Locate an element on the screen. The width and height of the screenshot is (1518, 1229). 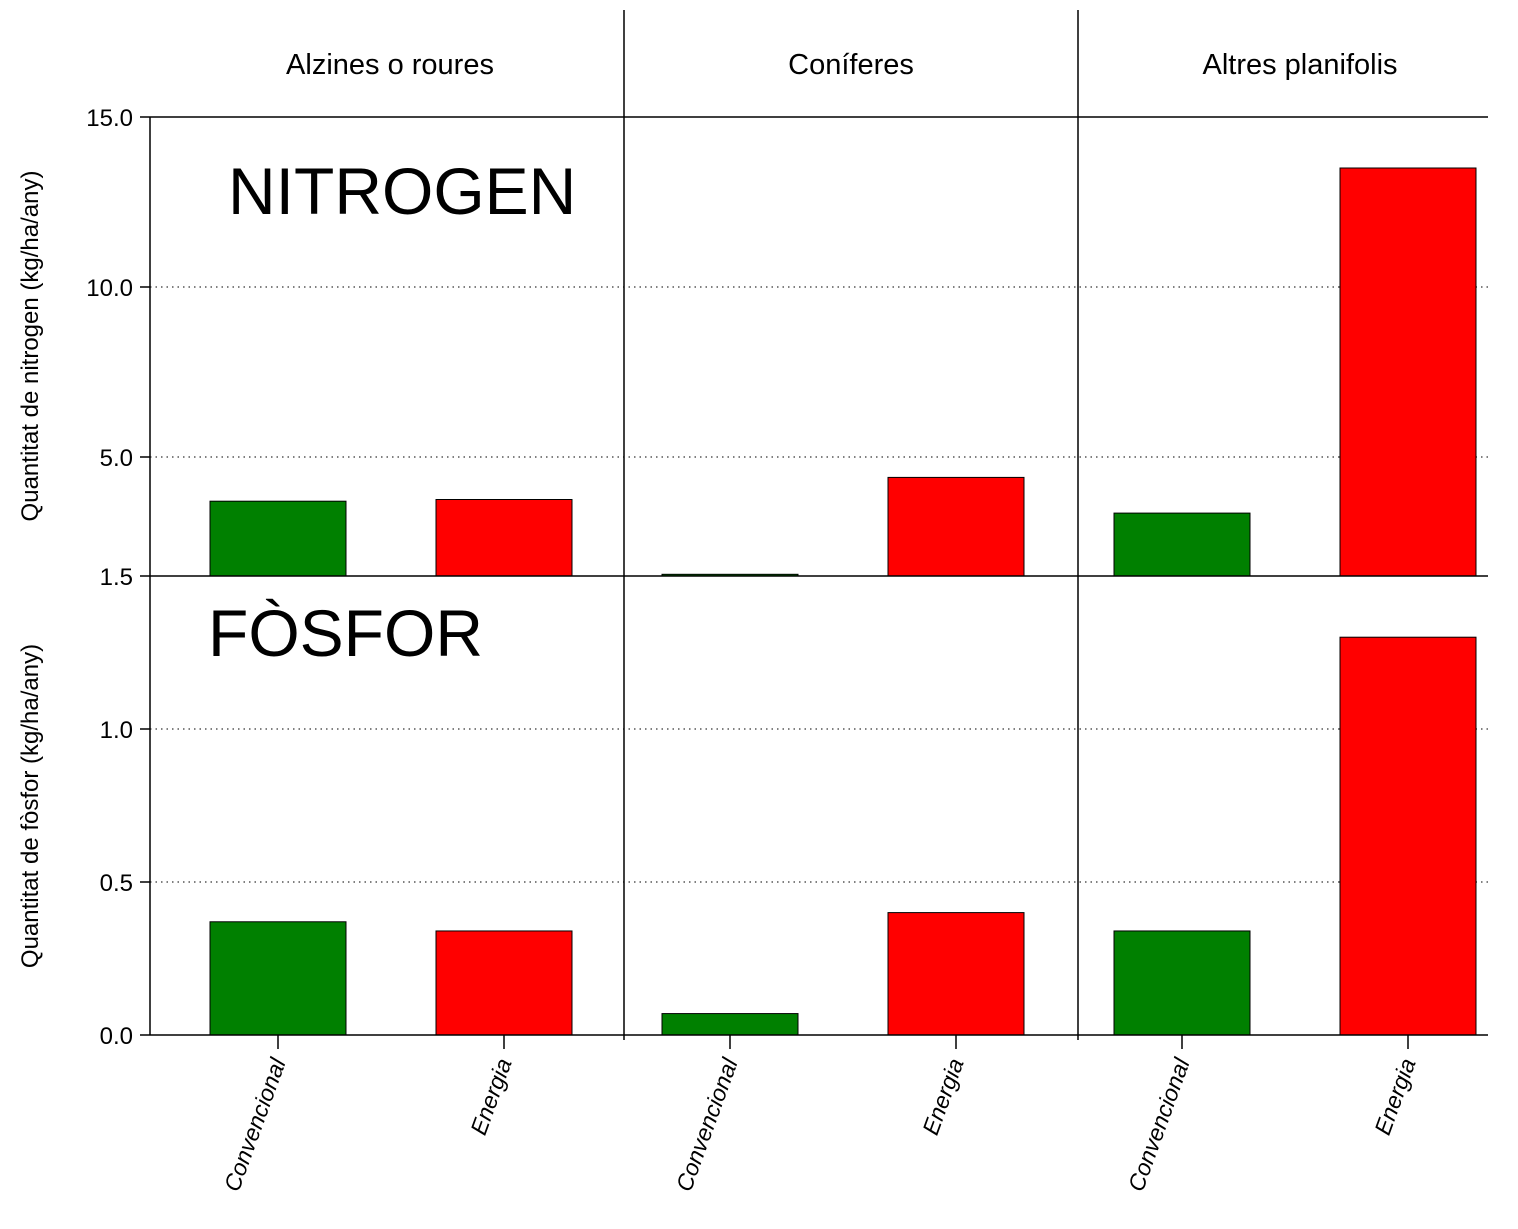
y-tick-label-0-1: 5.0 is located at coordinates (116, 458).